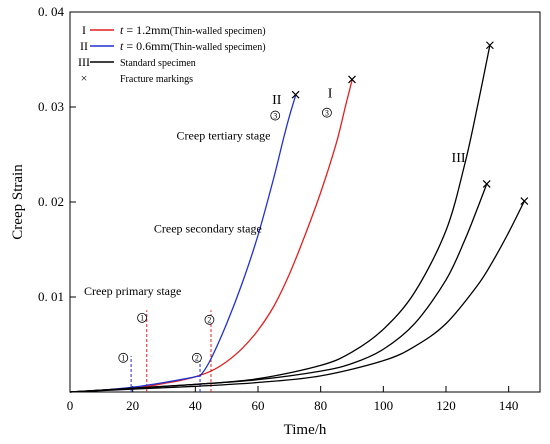 The height and width of the screenshot is (444, 550). I want to click on legend-entry: III Standard specimen, so click(137, 62).